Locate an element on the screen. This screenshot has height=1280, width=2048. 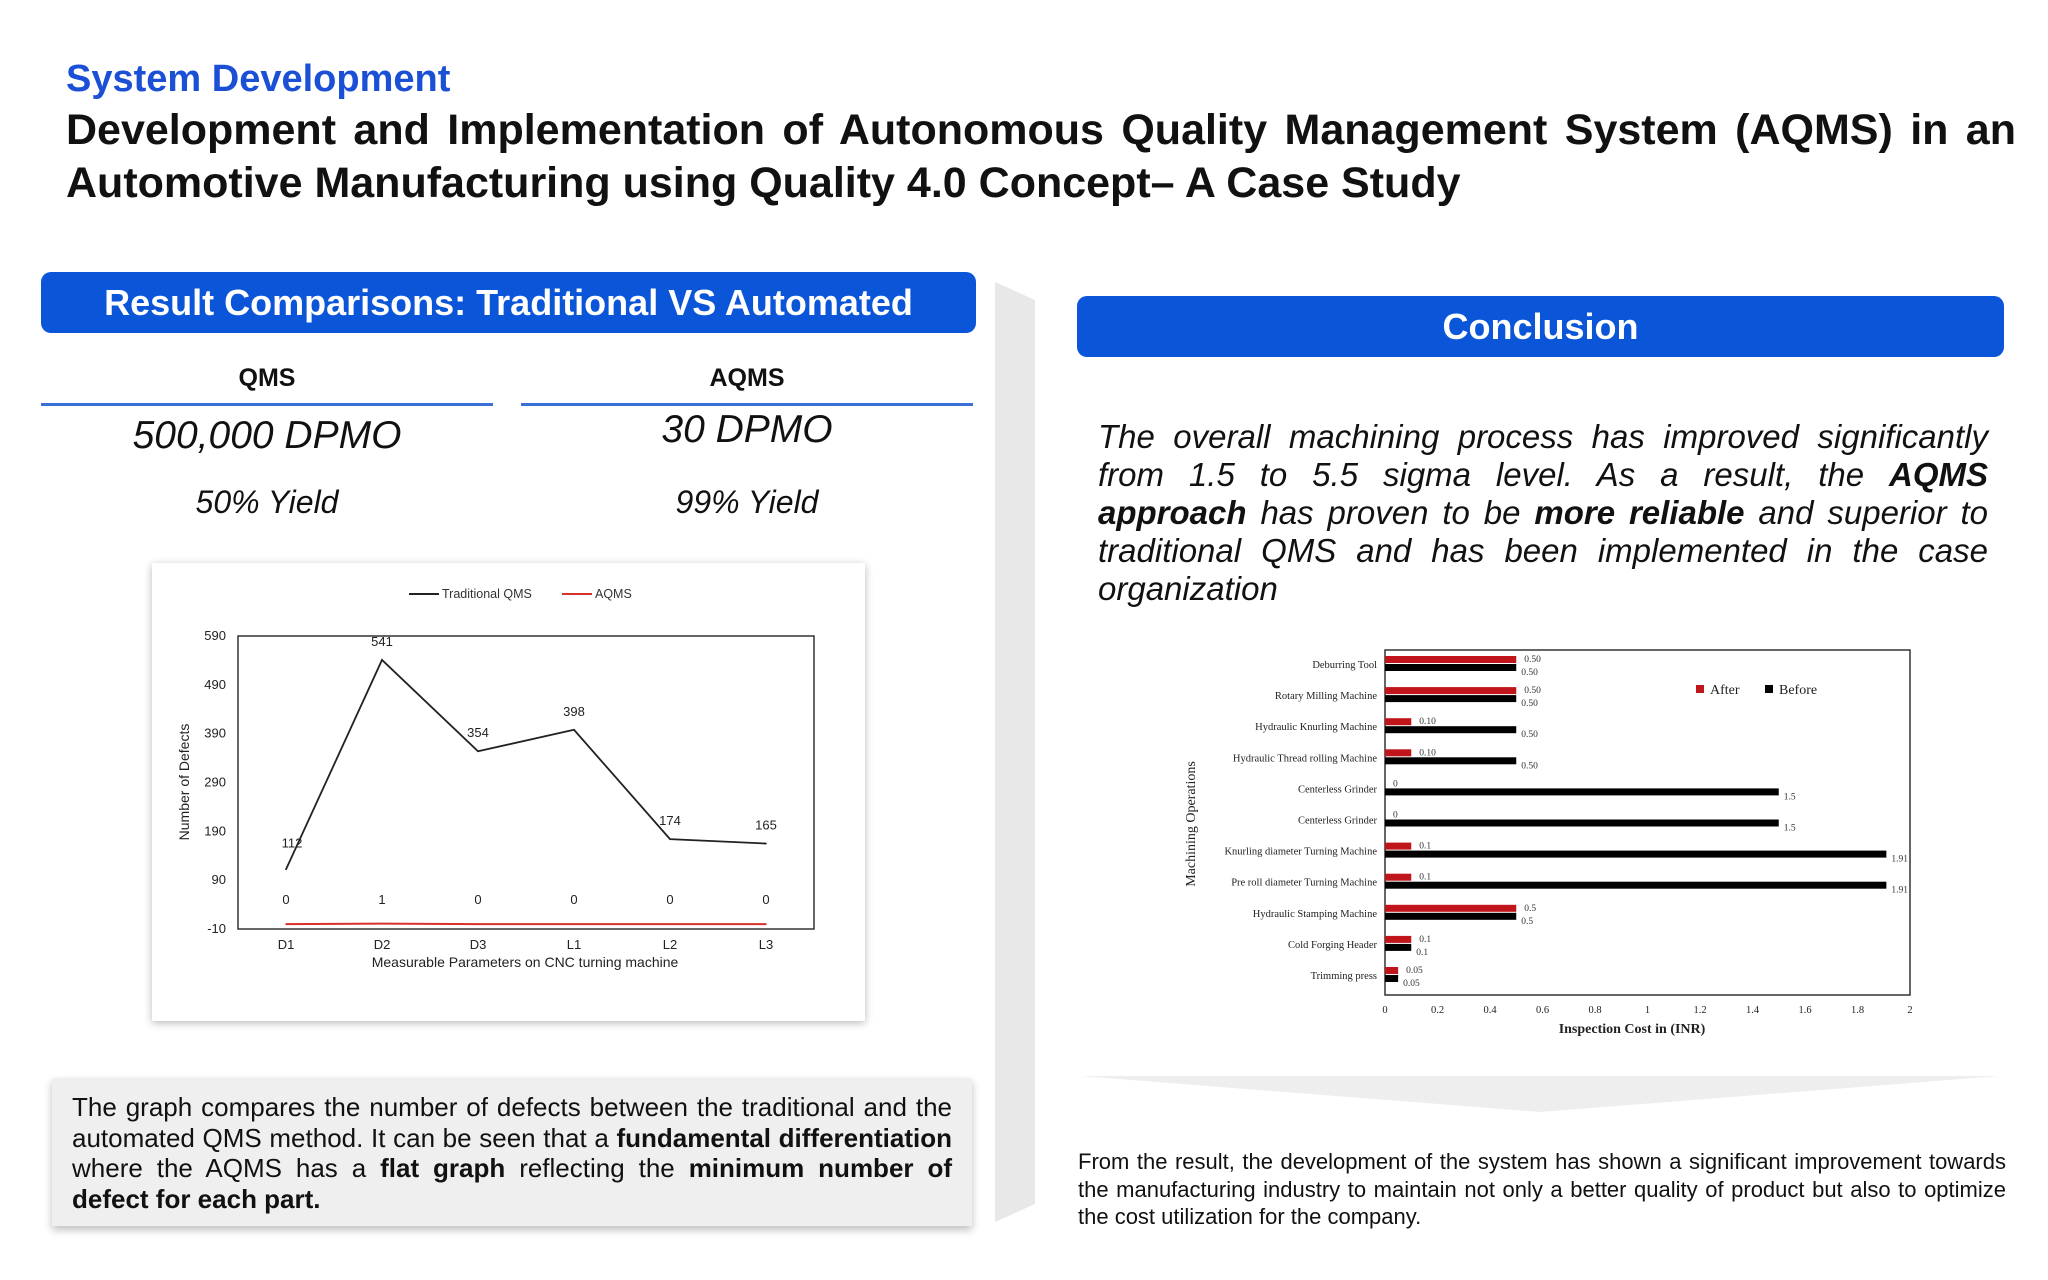
after-data-label: 0.5 is located at coordinates (1530, 909).